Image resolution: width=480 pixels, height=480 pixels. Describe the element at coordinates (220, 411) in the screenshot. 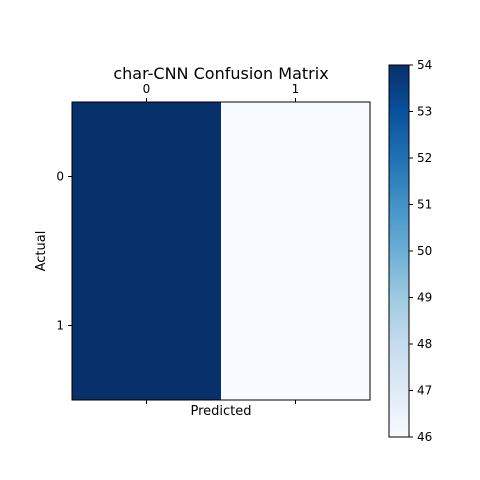

I see `x-axis-label: Predicted` at that location.